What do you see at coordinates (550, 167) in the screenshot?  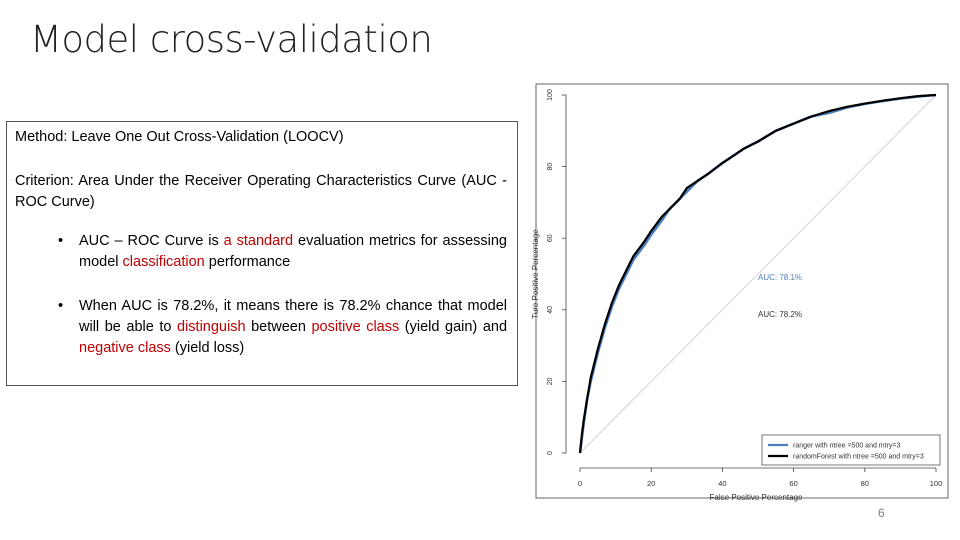 I see `y-tick-label-4: 80` at bounding box center [550, 167].